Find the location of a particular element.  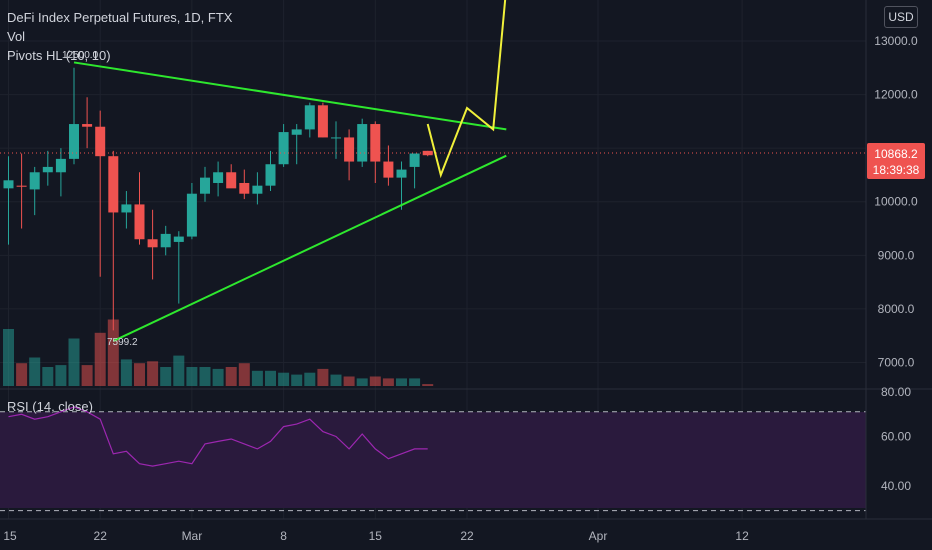

time-axis-label: Mar is located at coordinates (192, 536).